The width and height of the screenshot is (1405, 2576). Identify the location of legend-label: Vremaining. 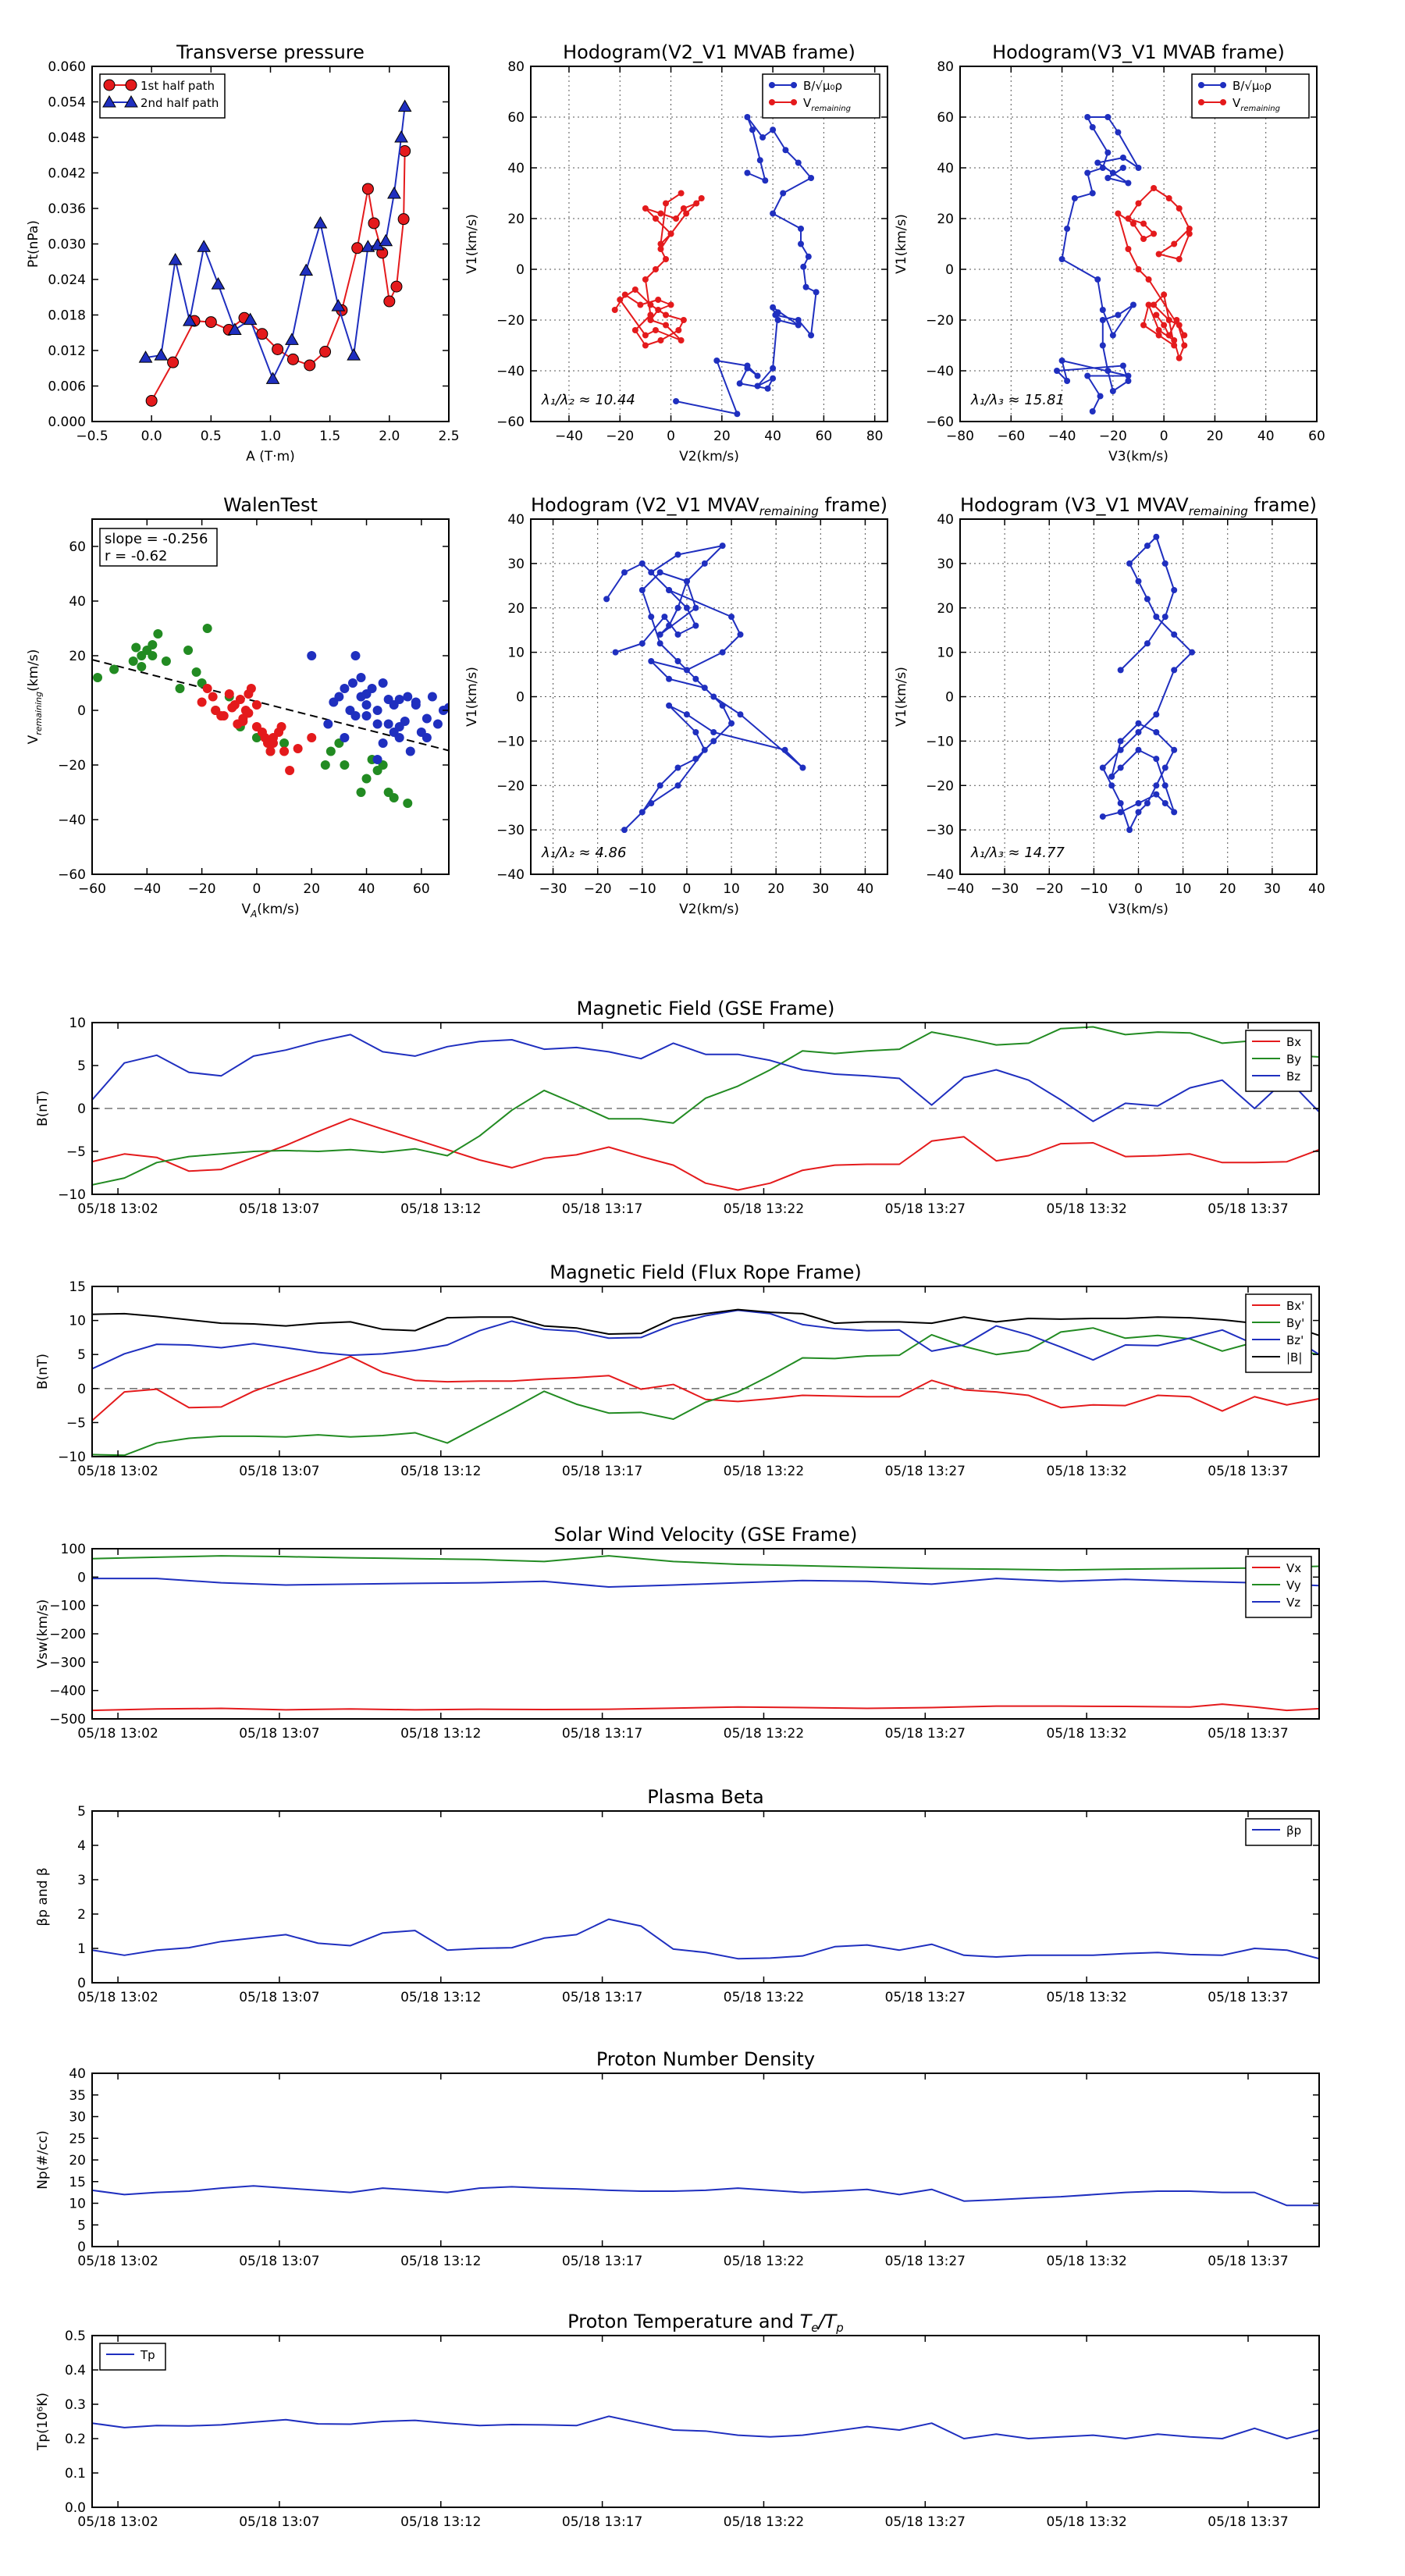
(1256, 104).